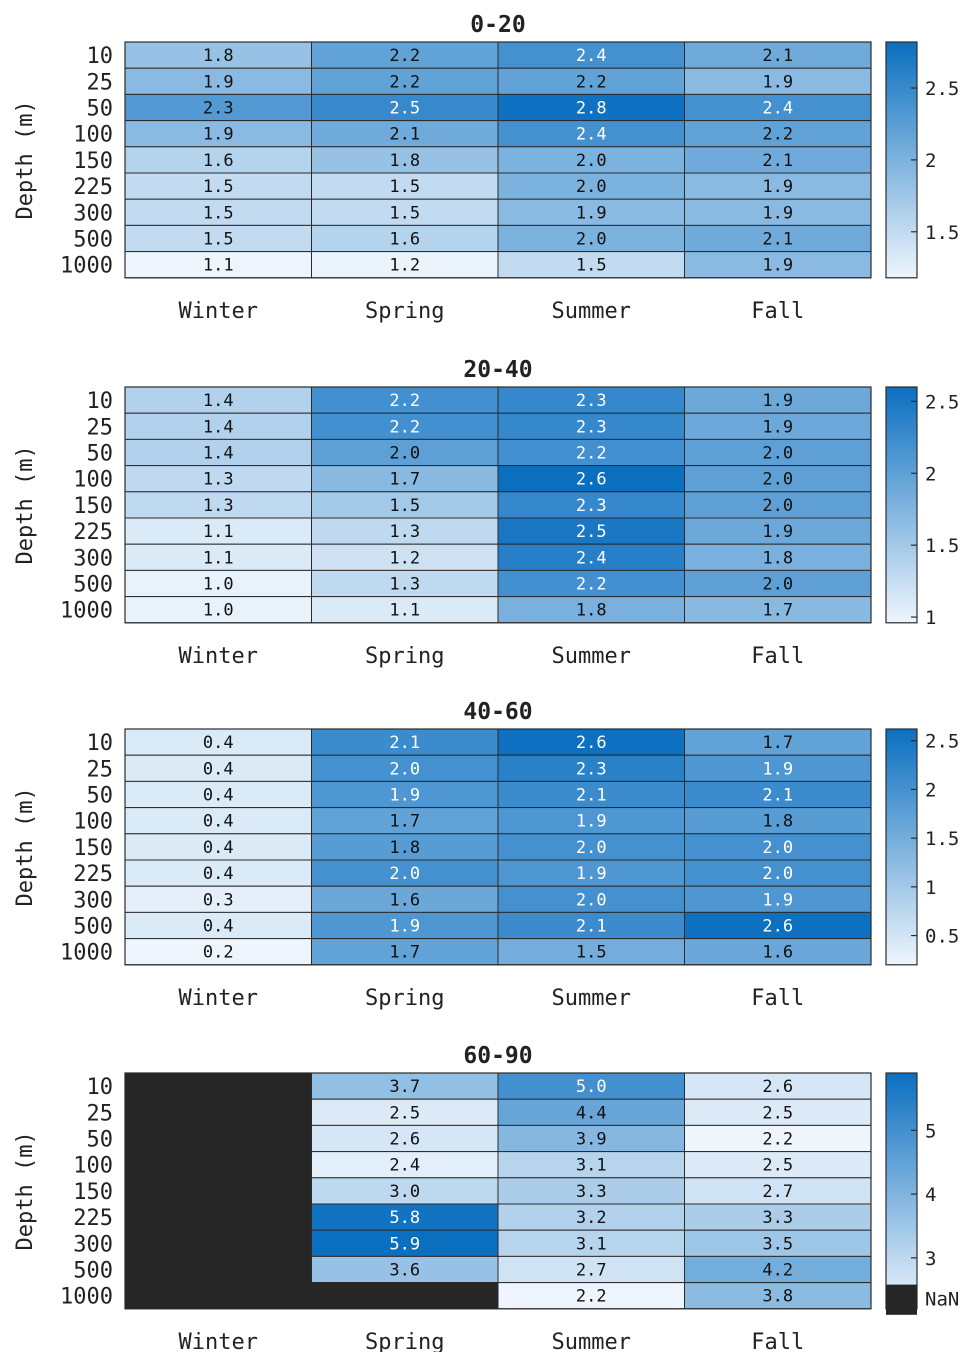  Describe the element at coordinates (901, 1191) in the screenshot. I see `colorbar` at that location.